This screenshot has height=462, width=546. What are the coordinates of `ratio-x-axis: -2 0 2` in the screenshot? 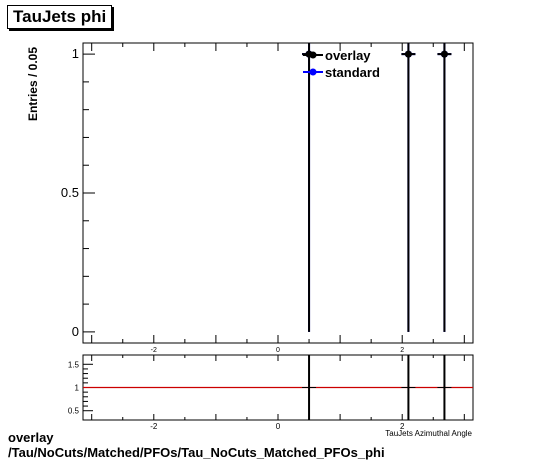 It's located at (278, 393).